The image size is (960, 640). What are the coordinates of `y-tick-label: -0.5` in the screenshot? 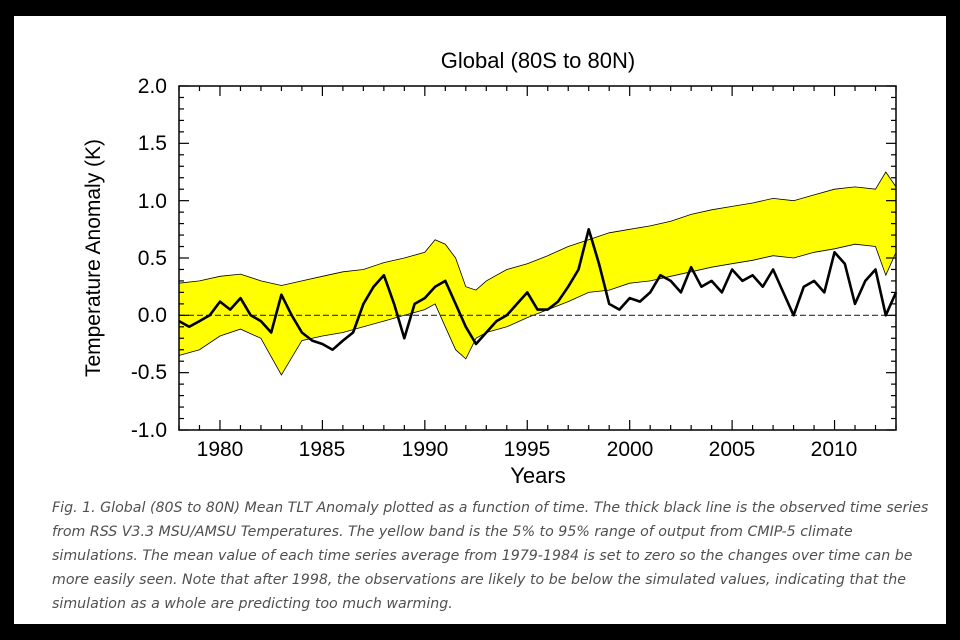 It's located at (149, 372).